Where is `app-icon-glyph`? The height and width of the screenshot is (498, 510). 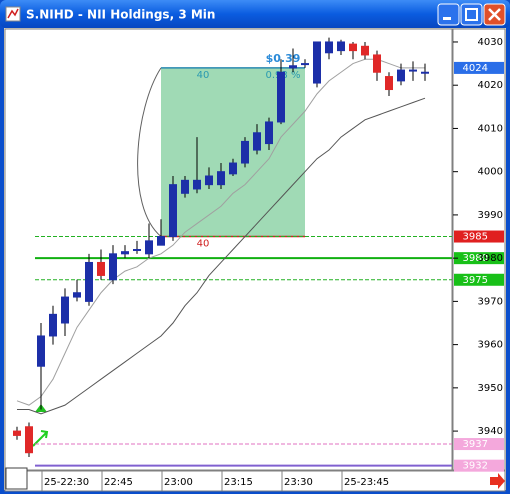 app-icon-glyph is located at coordinates (13, 13).